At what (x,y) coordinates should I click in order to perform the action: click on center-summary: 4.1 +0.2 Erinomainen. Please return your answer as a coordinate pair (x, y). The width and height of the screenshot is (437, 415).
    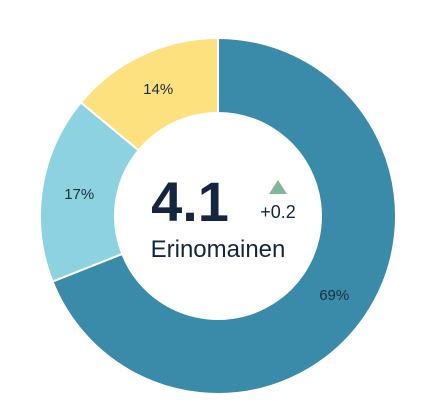
    Looking at the image, I should click on (223, 216).